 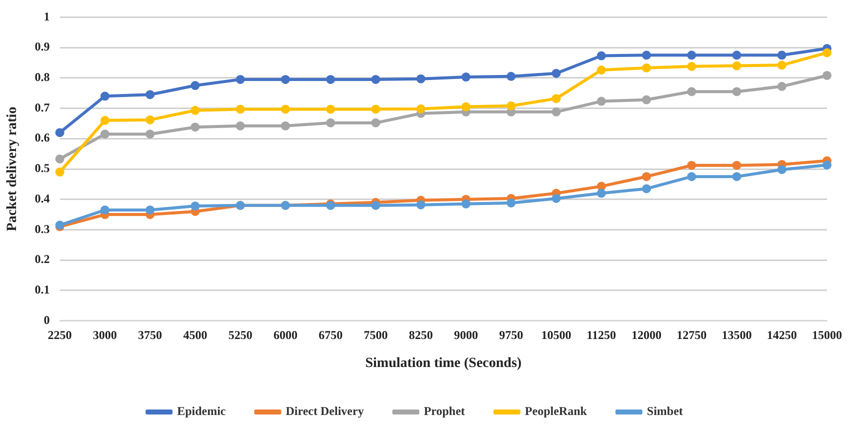 I want to click on y-tick-label: 0.2, so click(x=42, y=259).